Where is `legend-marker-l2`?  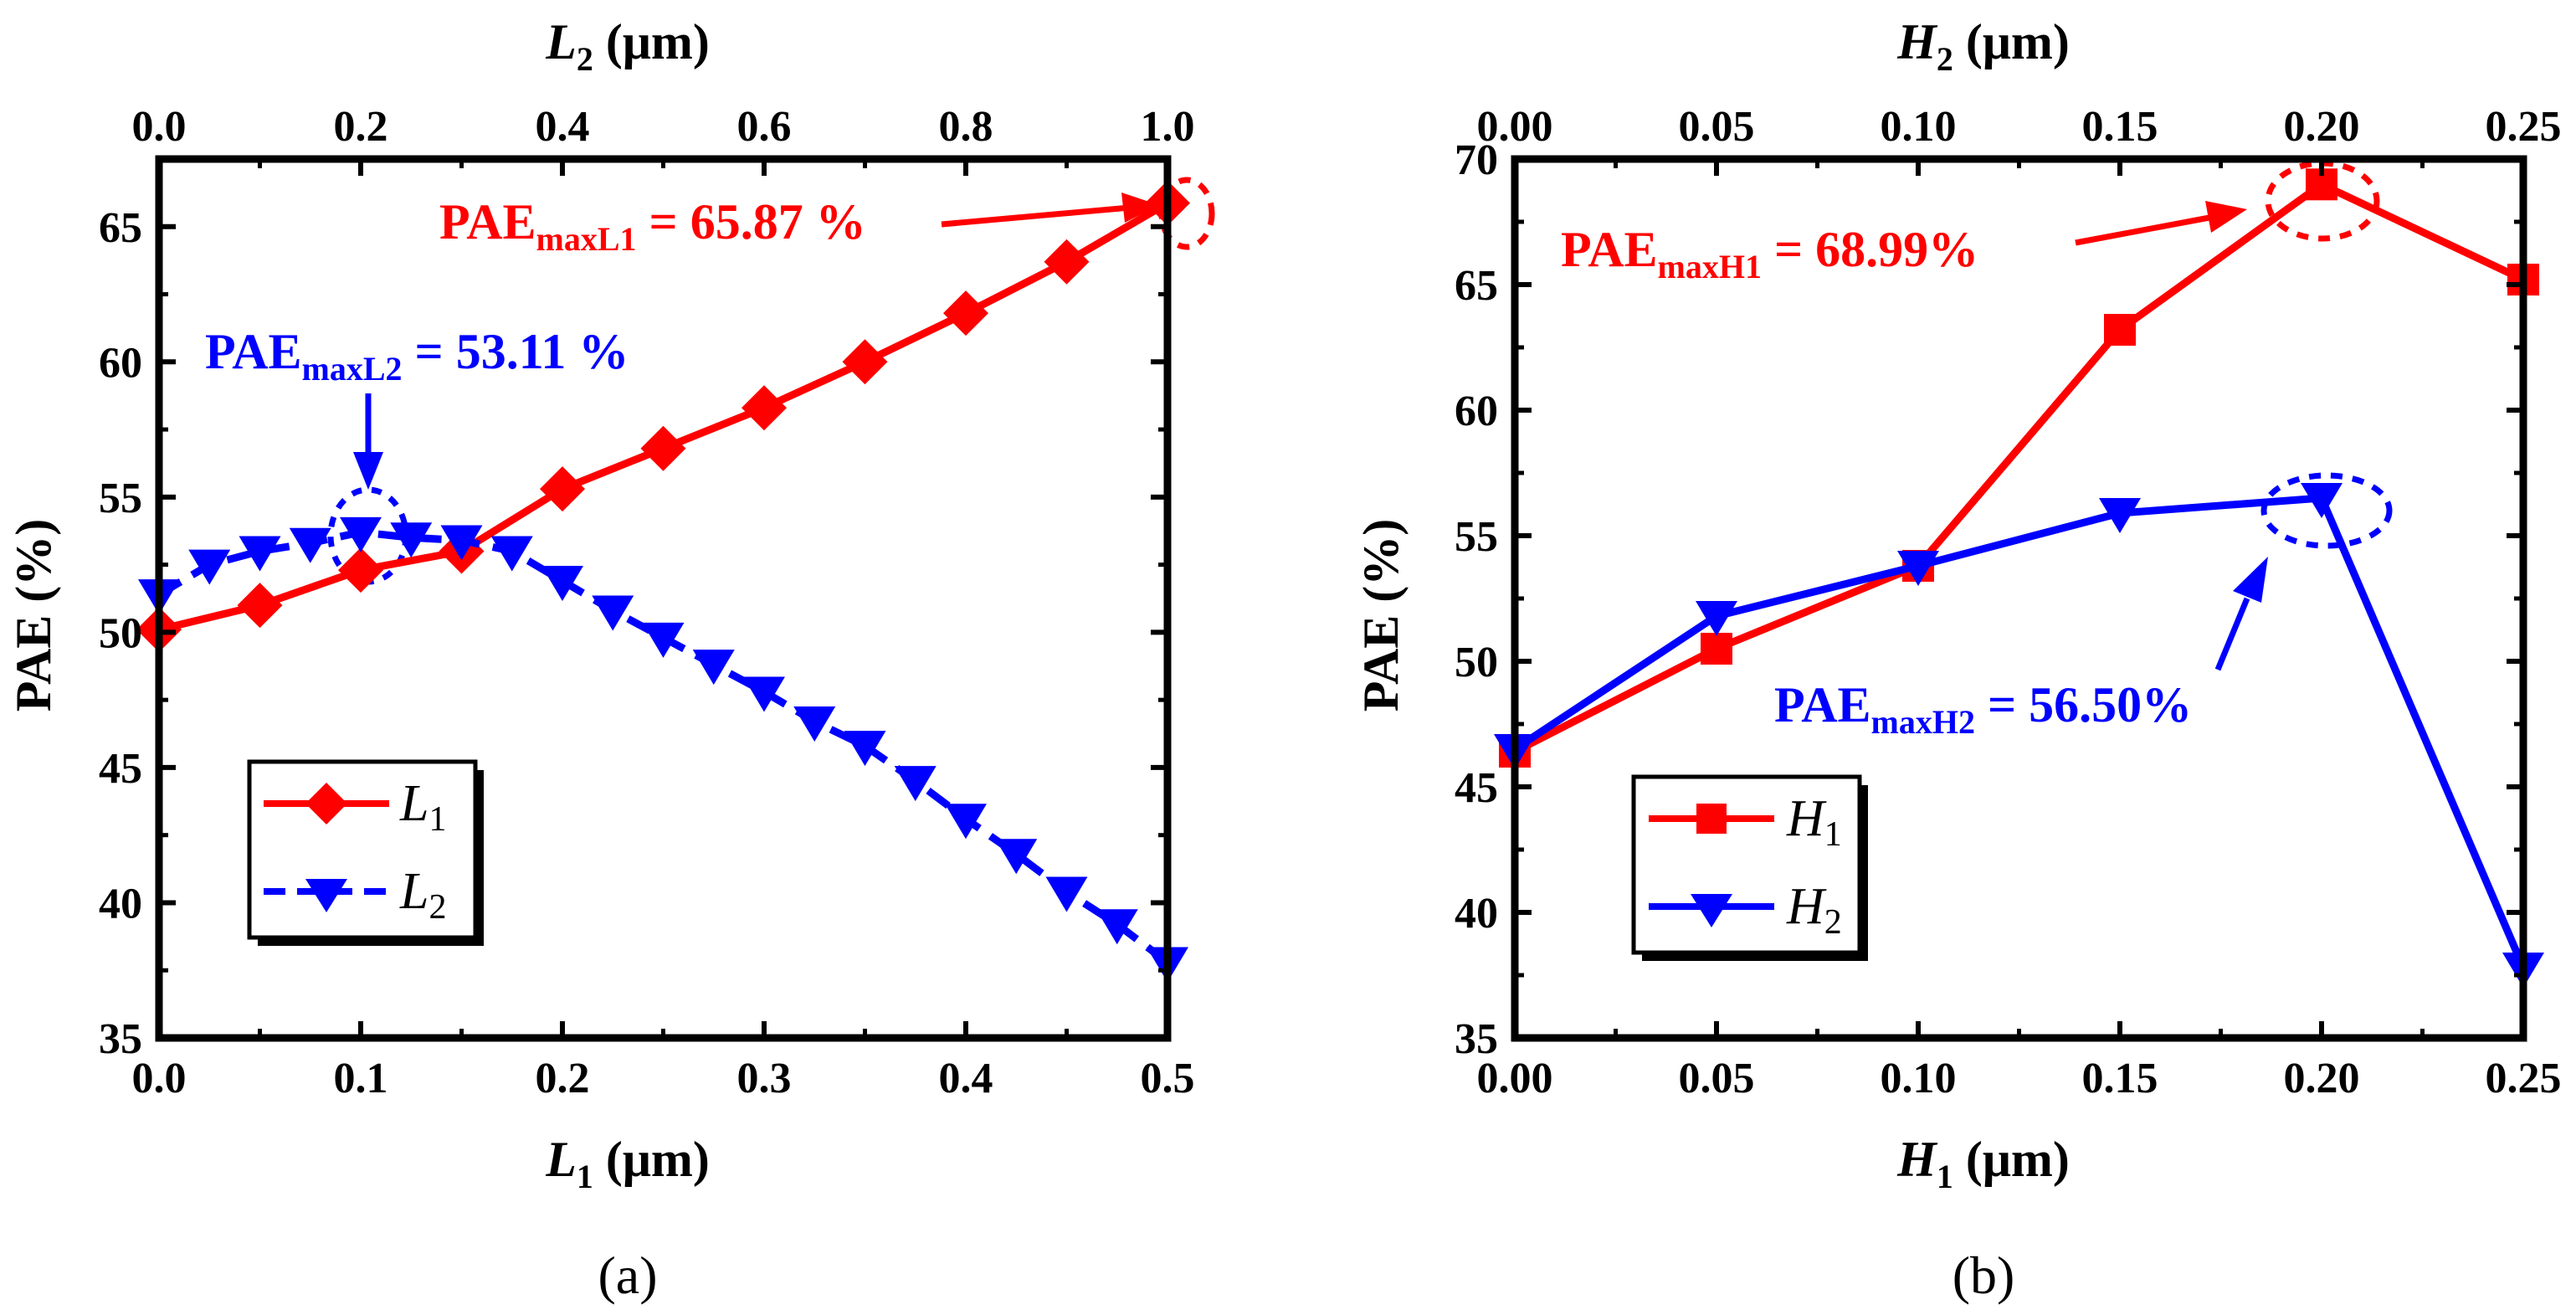 legend-marker-l2 is located at coordinates (326, 895).